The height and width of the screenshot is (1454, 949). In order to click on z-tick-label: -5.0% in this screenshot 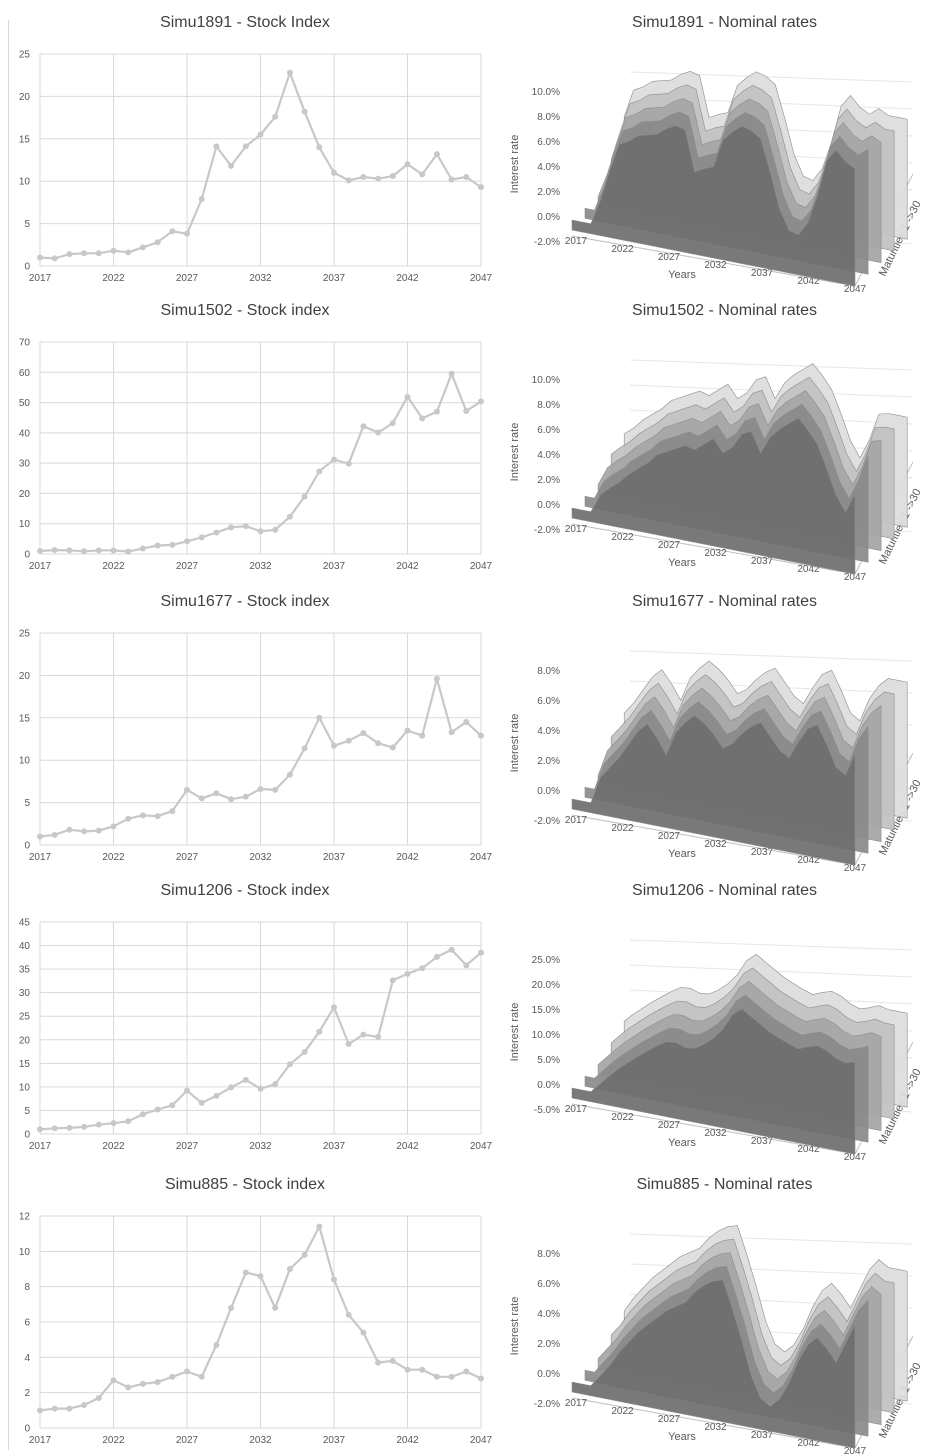, I will do `click(547, 1110)`.